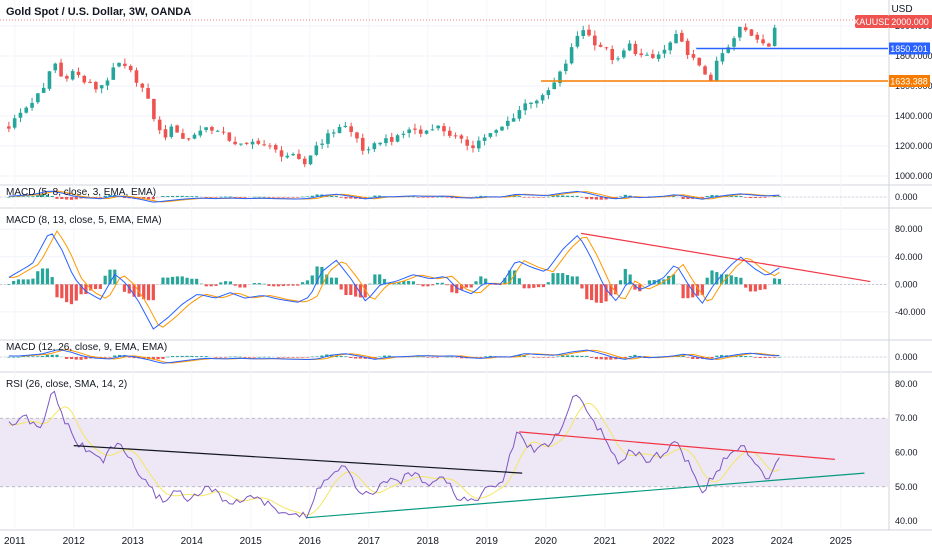  Describe the element at coordinates (84, 220) in the screenshot. I see `macd2-label: MACD (8, 13, close, 5, EMA, EMA)` at that location.